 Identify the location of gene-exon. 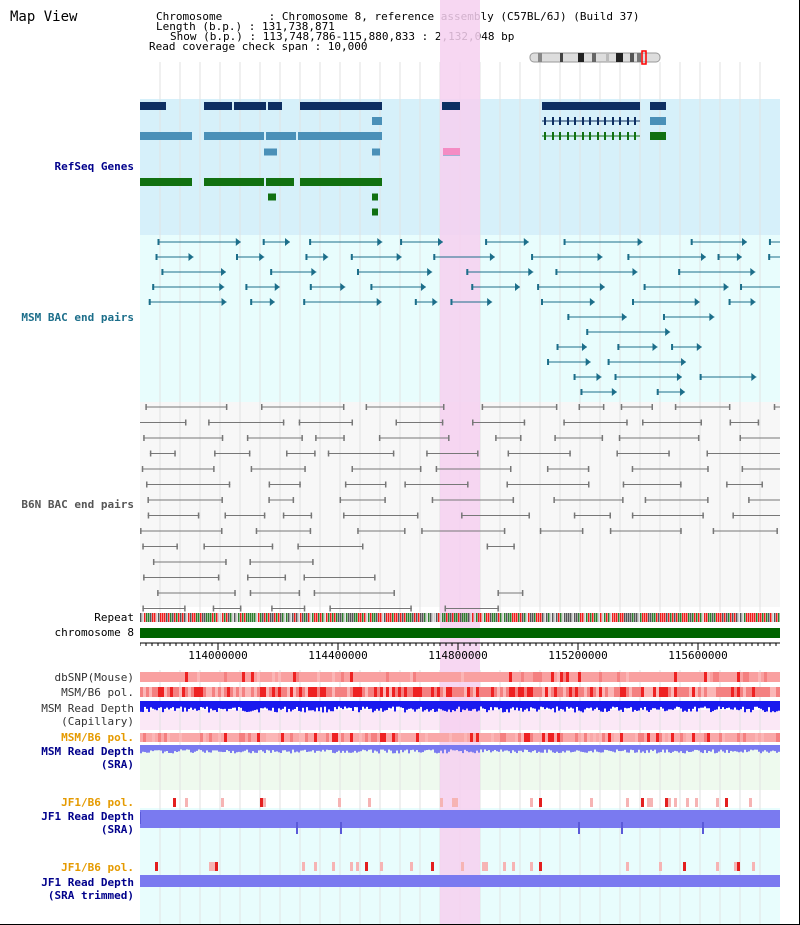
(590, 121).